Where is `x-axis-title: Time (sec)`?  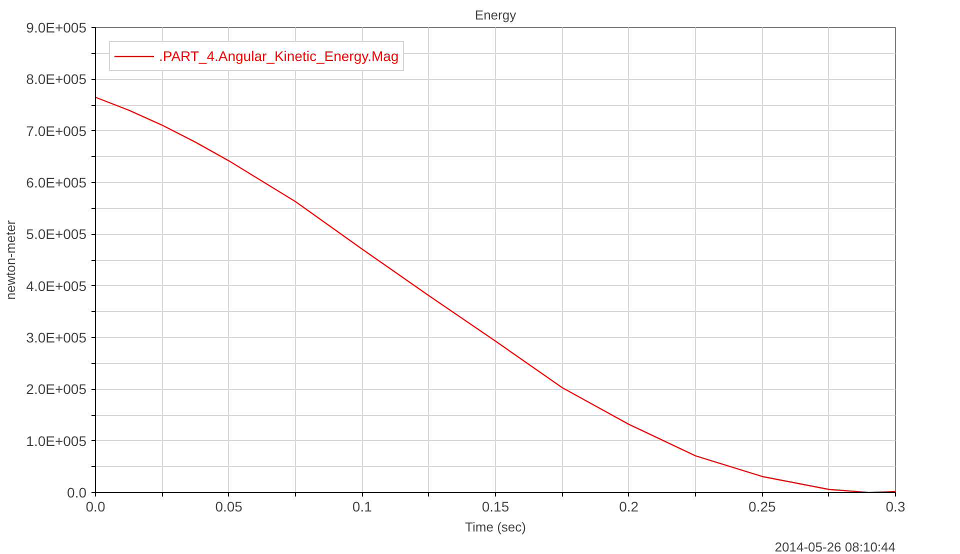 x-axis-title: Time (sec) is located at coordinates (495, 527).